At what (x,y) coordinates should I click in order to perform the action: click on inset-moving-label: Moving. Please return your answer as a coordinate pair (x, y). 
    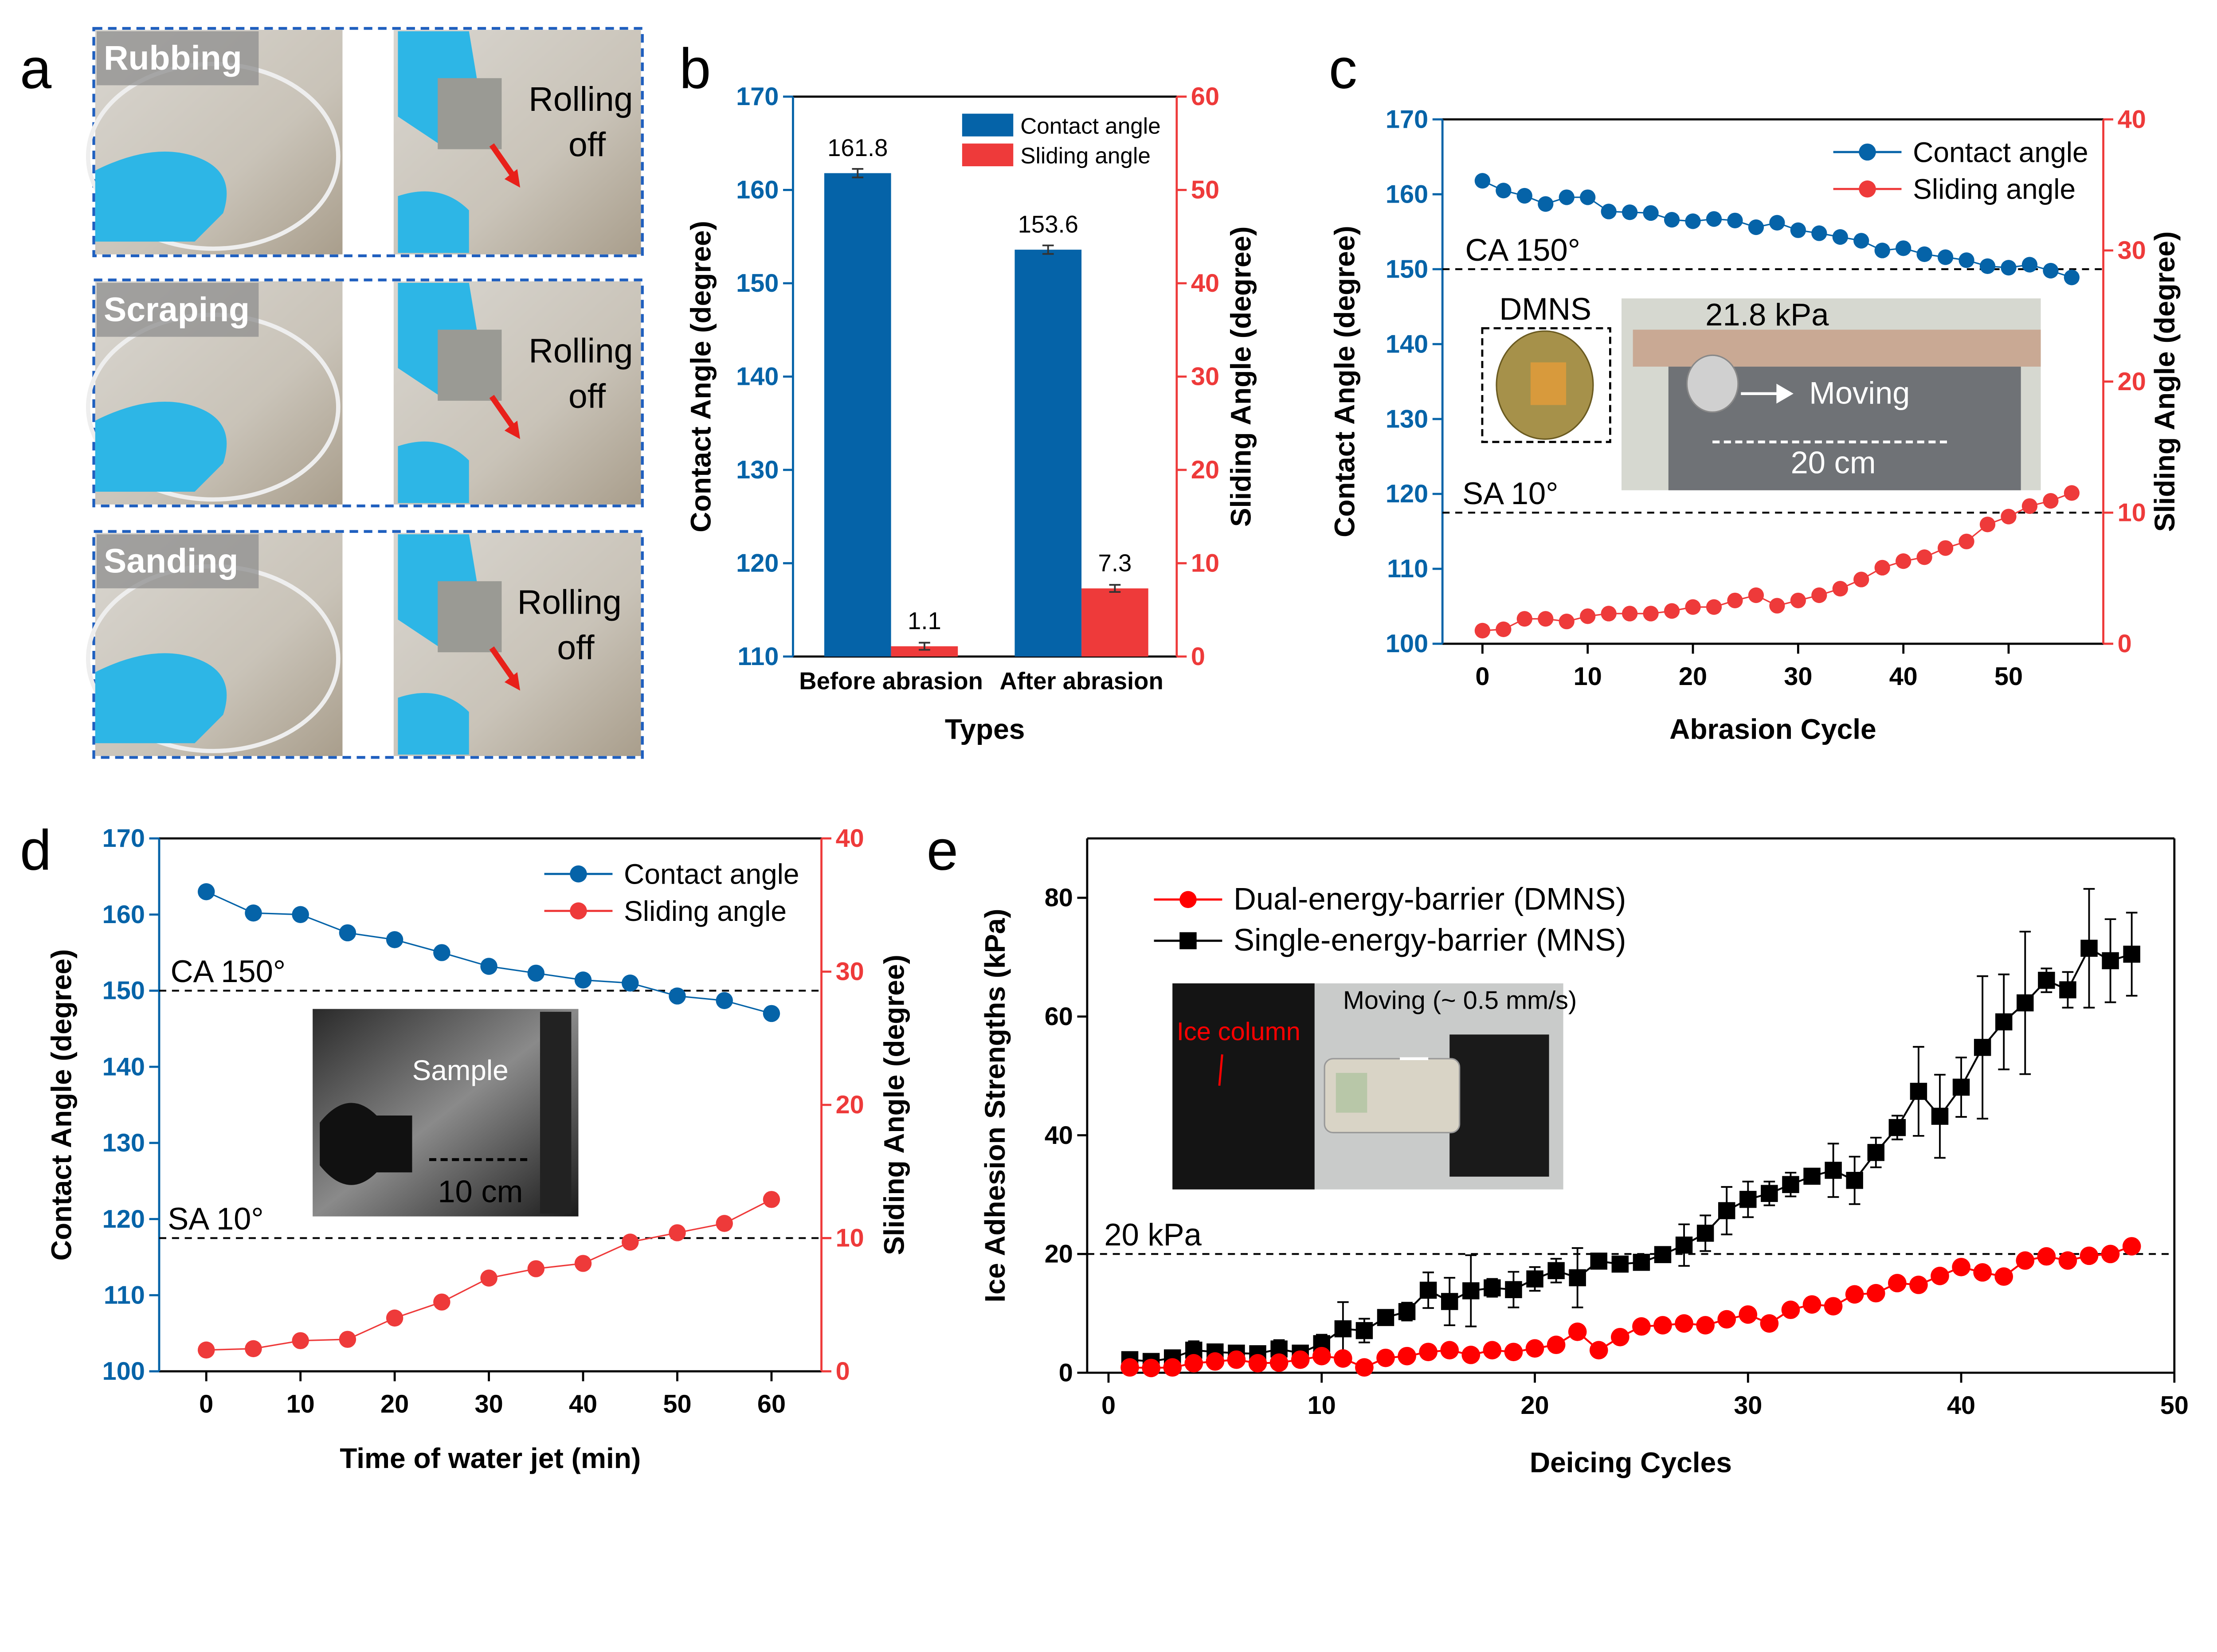
    Looking at the image, I should click on (1859, 392).